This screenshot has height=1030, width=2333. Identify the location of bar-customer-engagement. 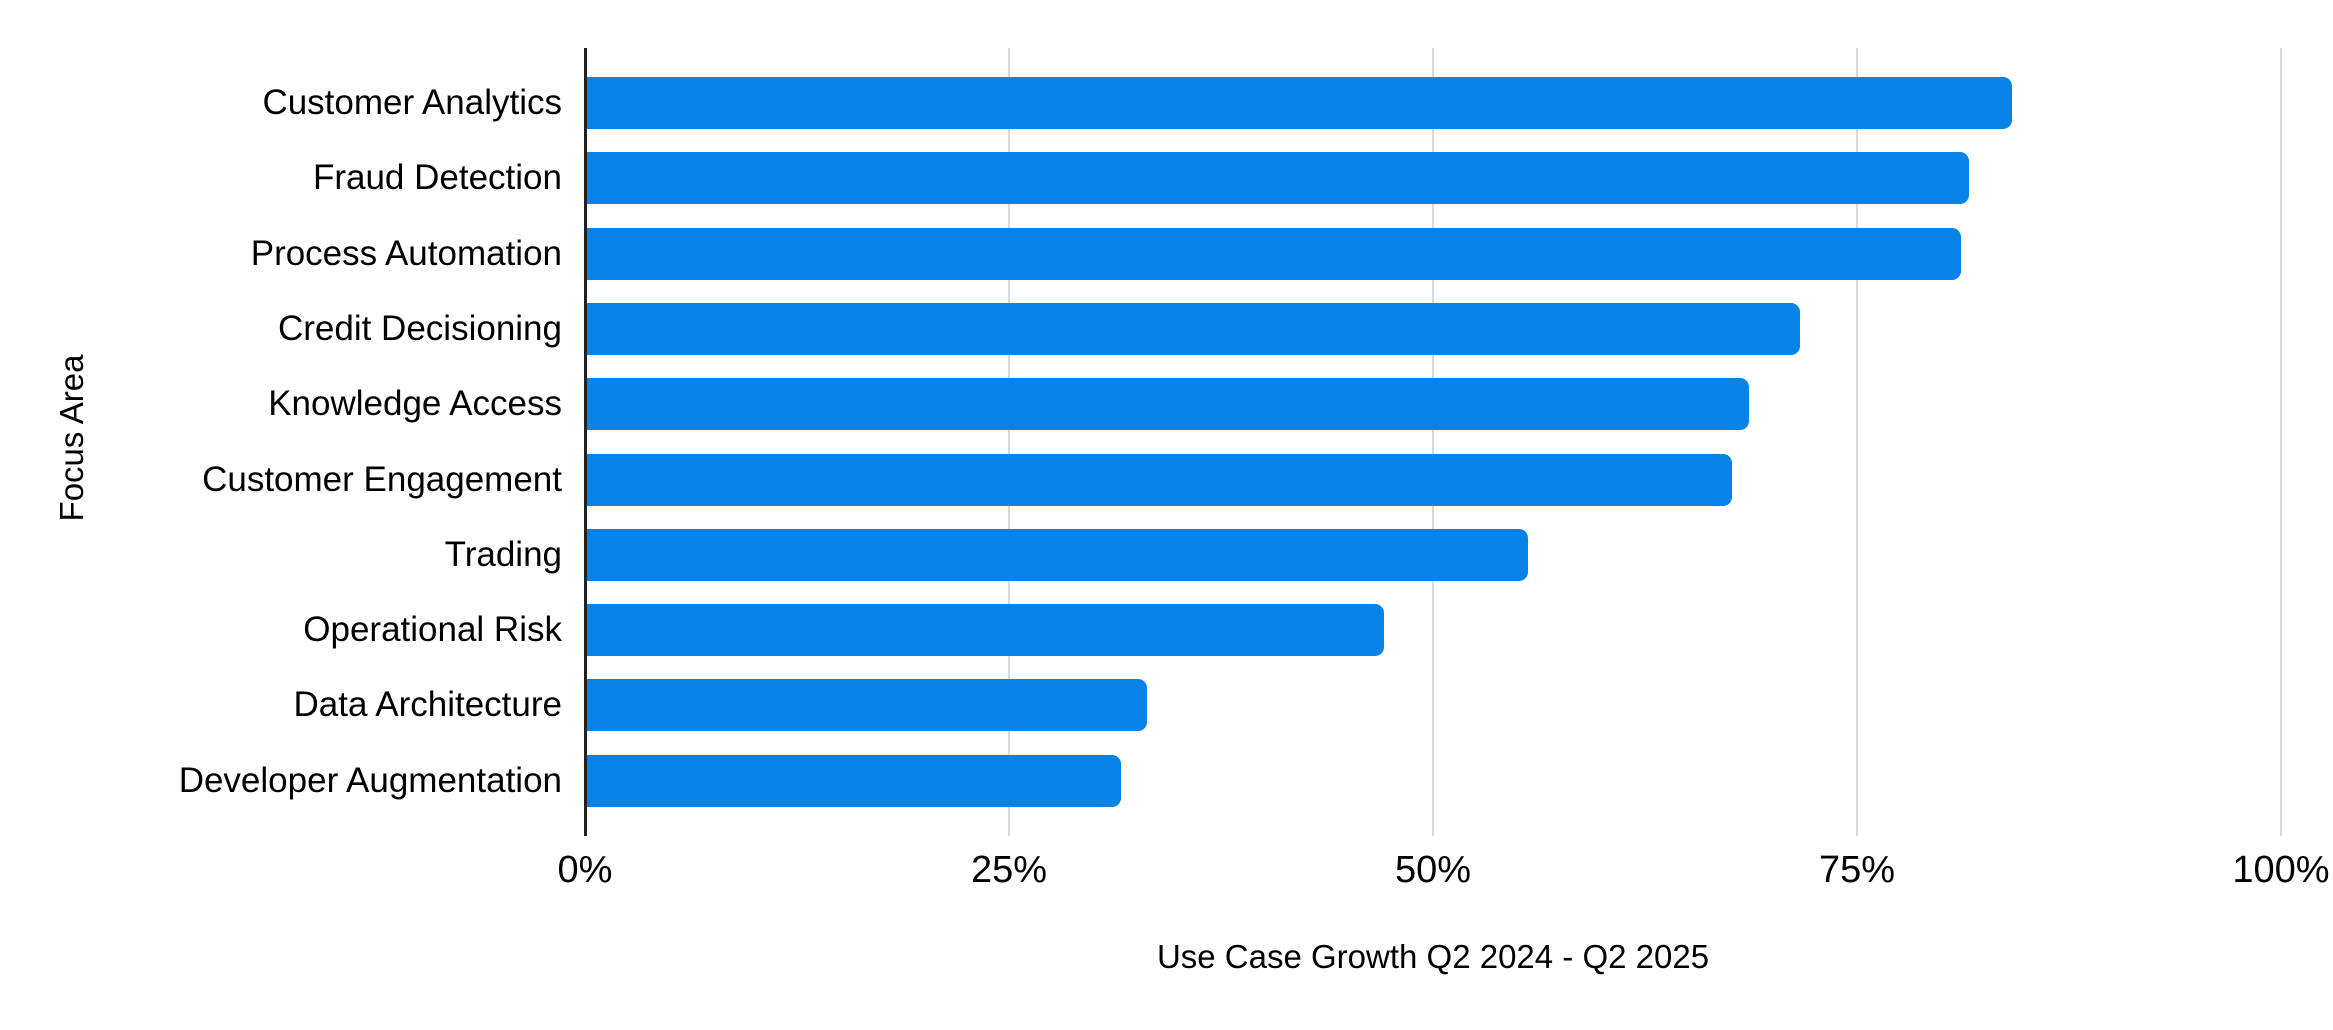
(1159, 479).